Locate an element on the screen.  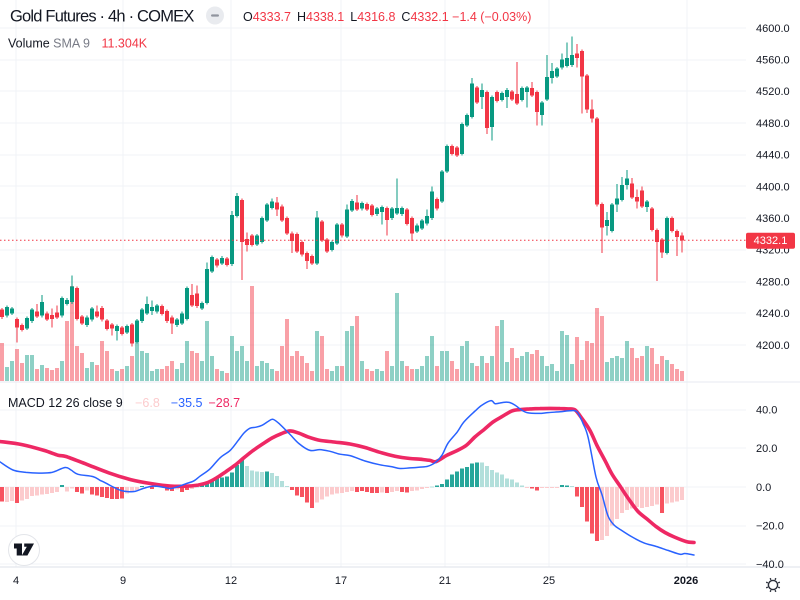
svg-text: 4520.0 is located at coordinates (773, 92).